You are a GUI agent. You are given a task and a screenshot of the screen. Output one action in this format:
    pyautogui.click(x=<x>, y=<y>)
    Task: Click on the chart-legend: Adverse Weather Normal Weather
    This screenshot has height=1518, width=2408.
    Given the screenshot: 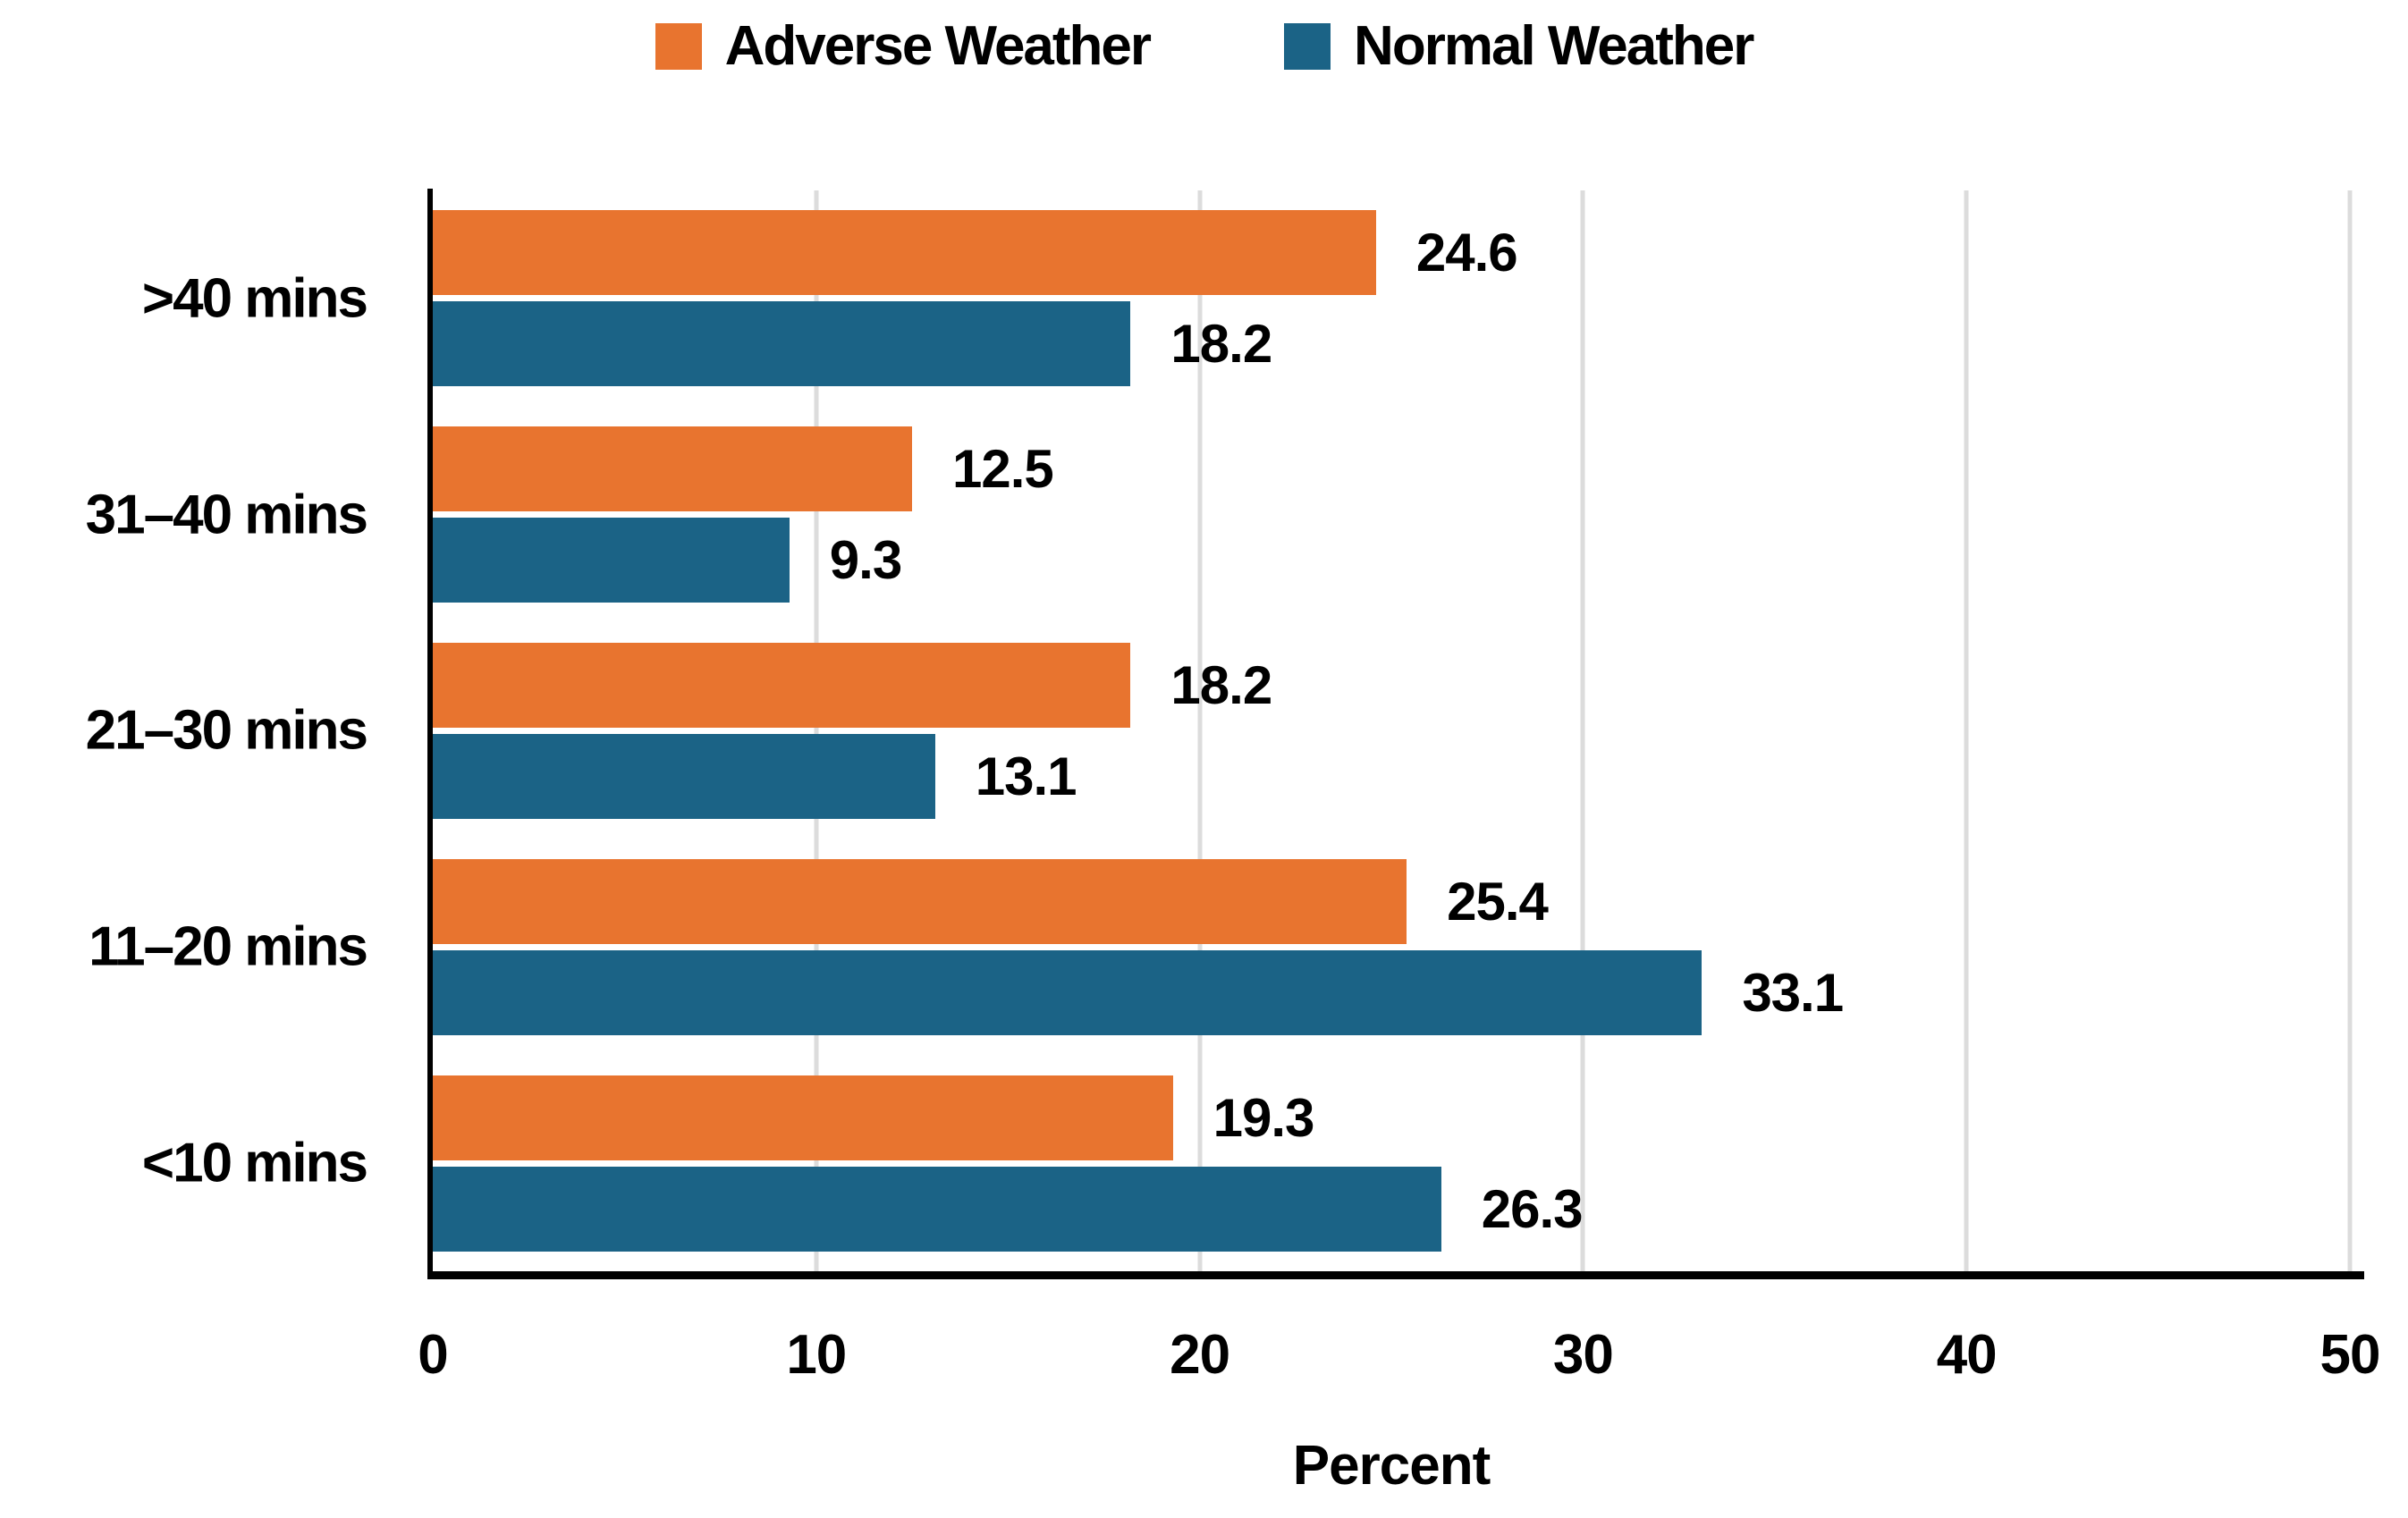 What is the action you would take?
    pyautogui.click(x=1204, y=46)
    